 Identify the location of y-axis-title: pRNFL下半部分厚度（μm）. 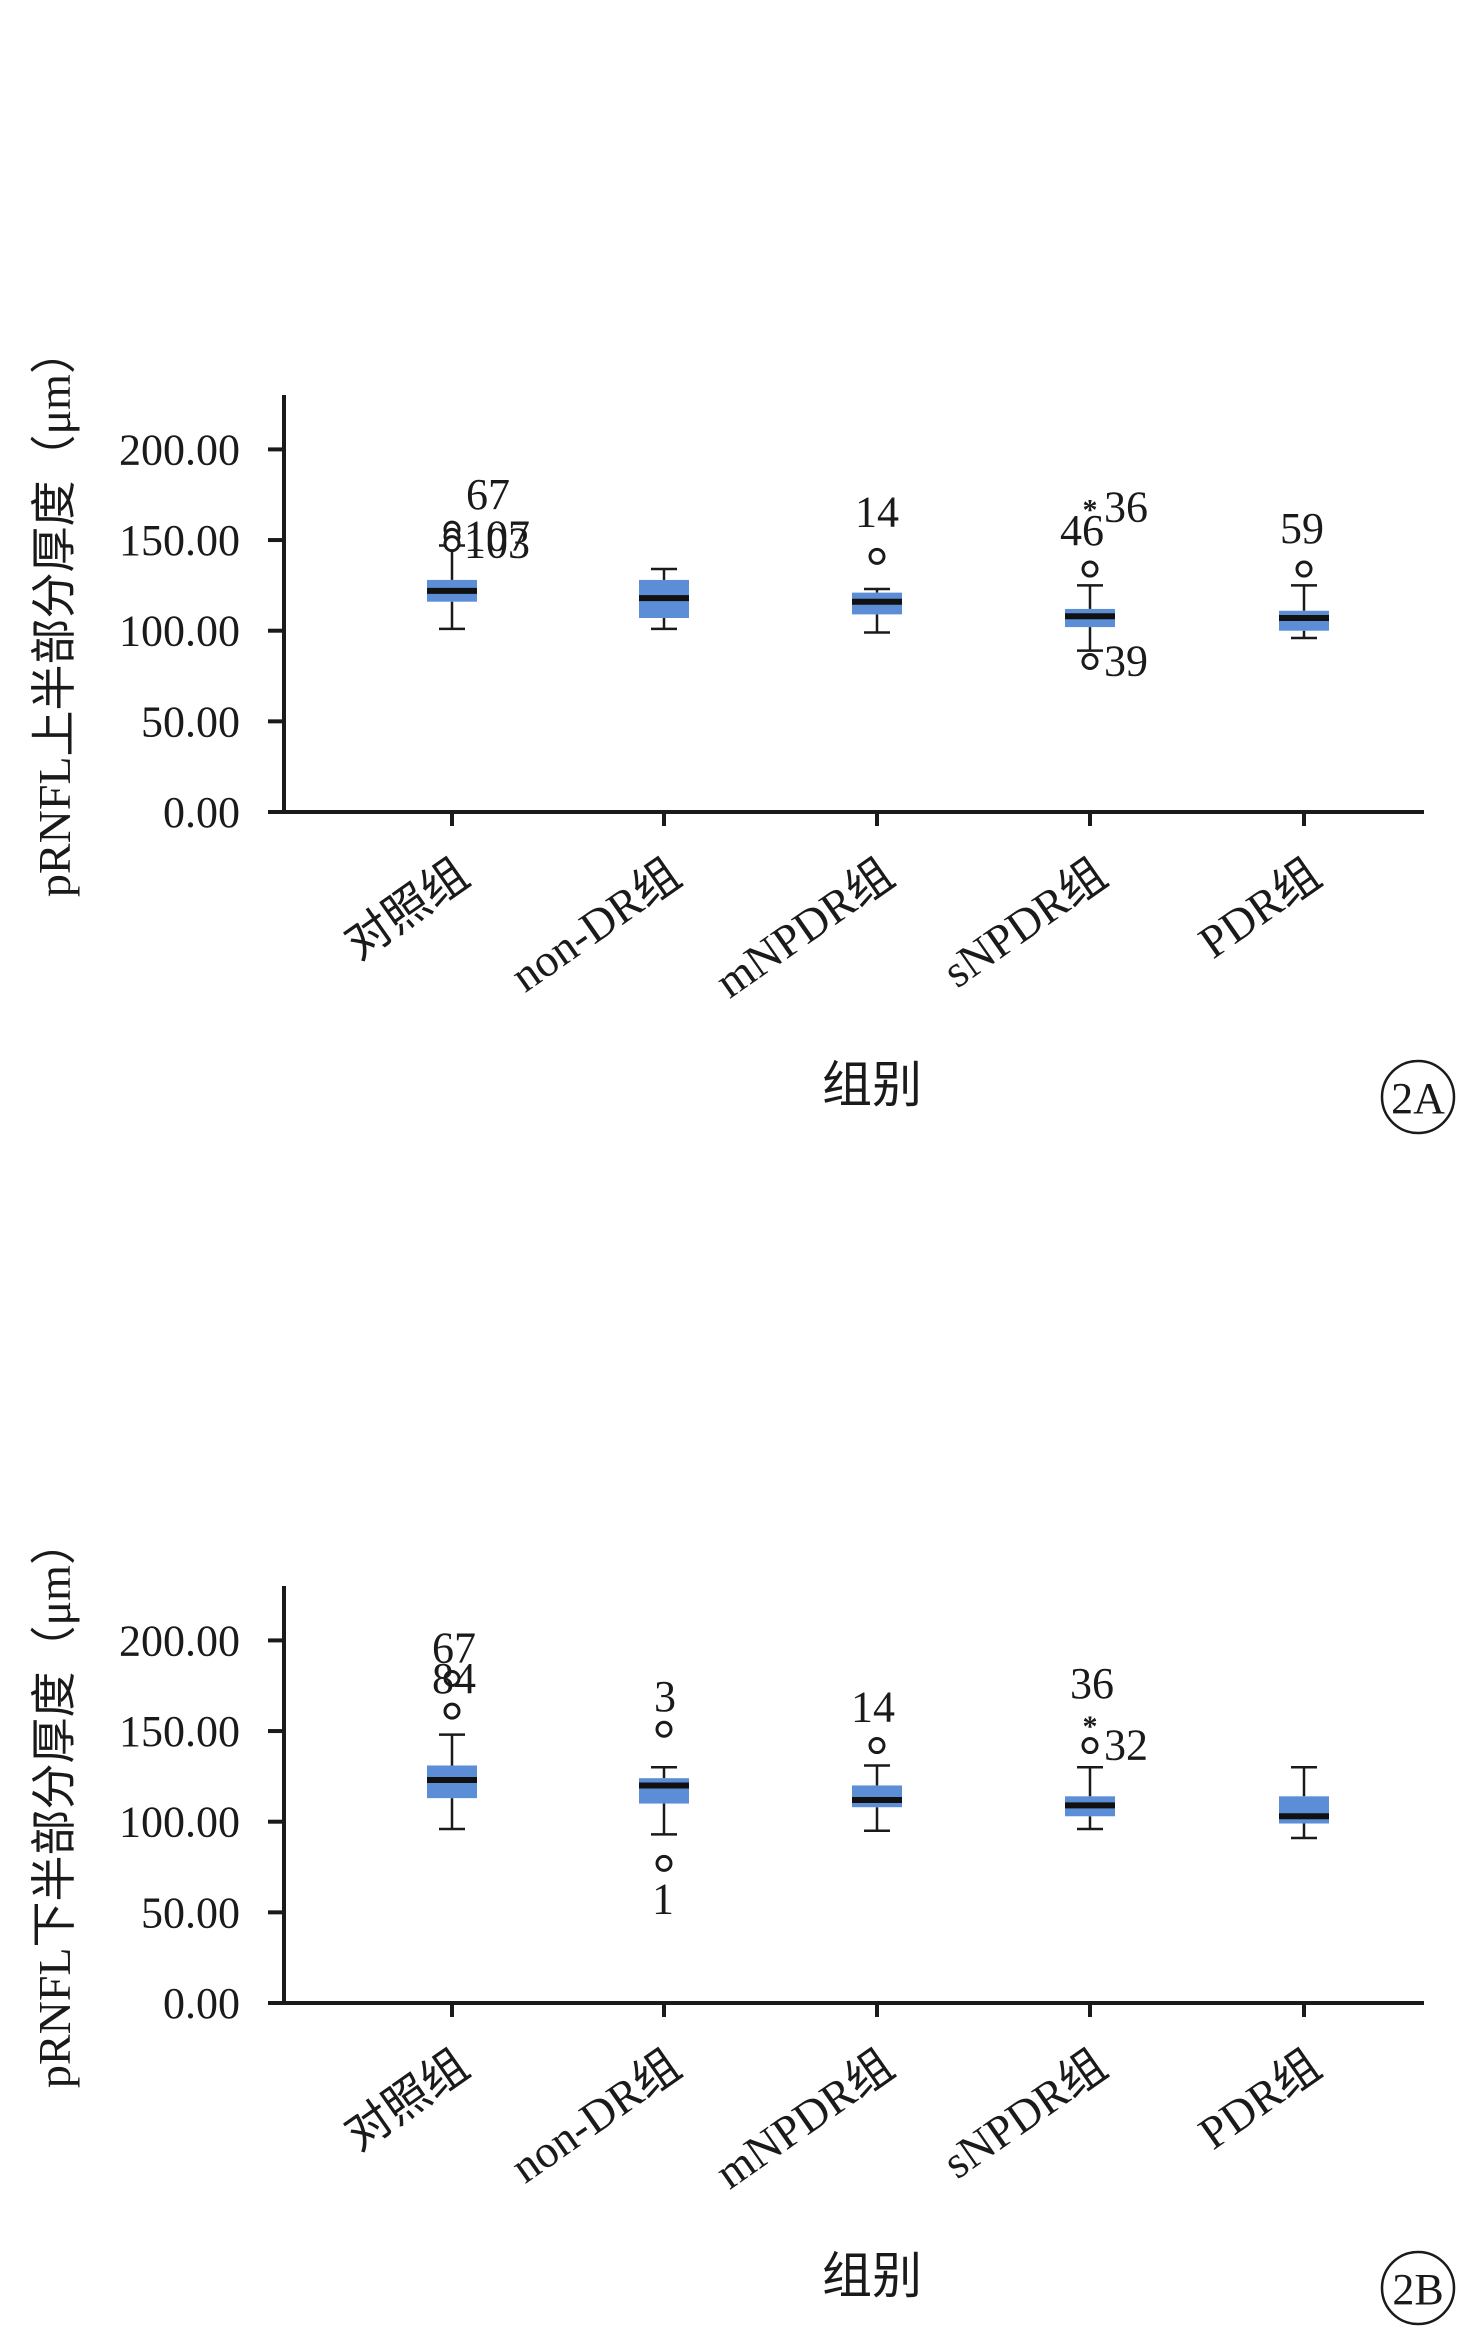
(54, 1803).